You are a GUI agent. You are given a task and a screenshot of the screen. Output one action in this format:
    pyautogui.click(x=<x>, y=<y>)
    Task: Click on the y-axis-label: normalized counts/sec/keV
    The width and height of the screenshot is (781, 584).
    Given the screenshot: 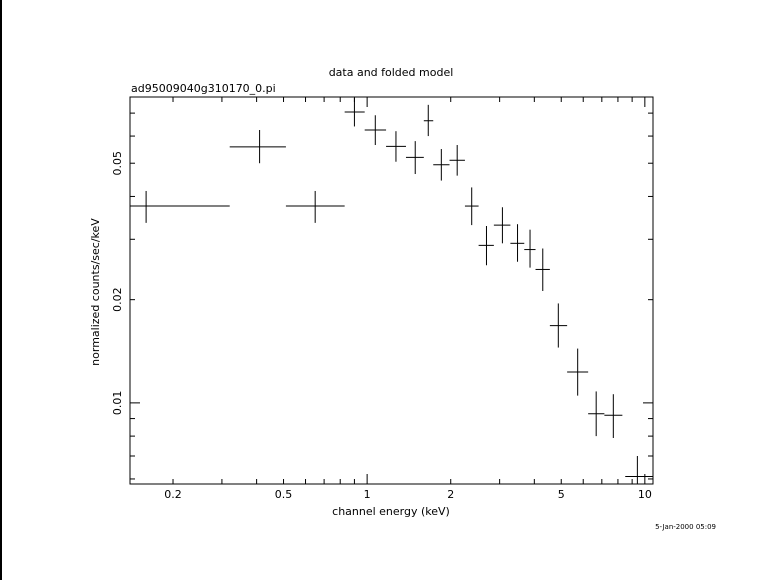 What is the action you would take?
    pyautogui.click(x=95, y=292)
    